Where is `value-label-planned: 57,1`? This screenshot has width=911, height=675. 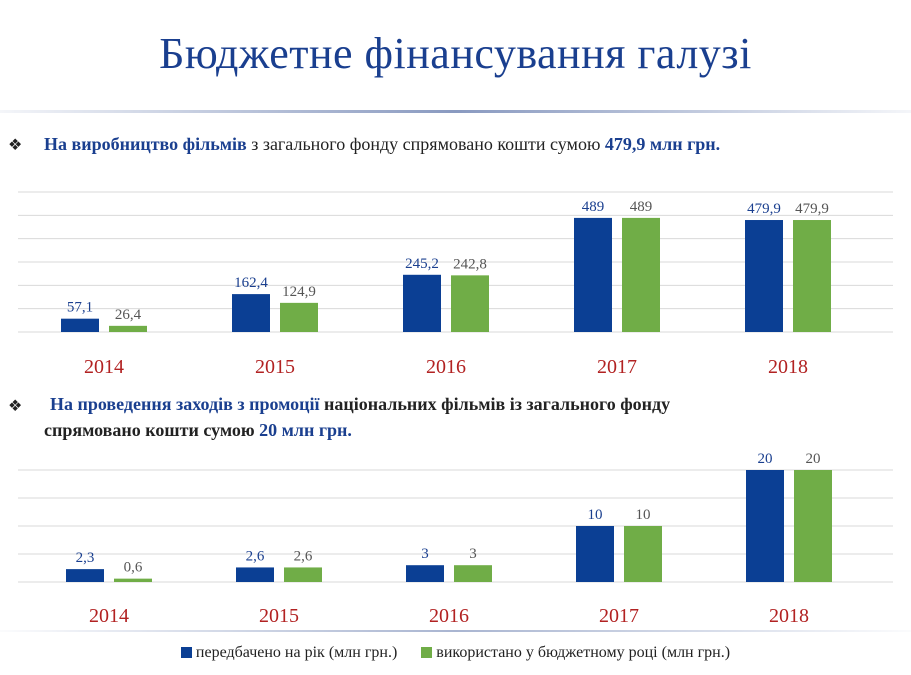
value-label-planned: 57,1 is located at coordinates (80, 308).